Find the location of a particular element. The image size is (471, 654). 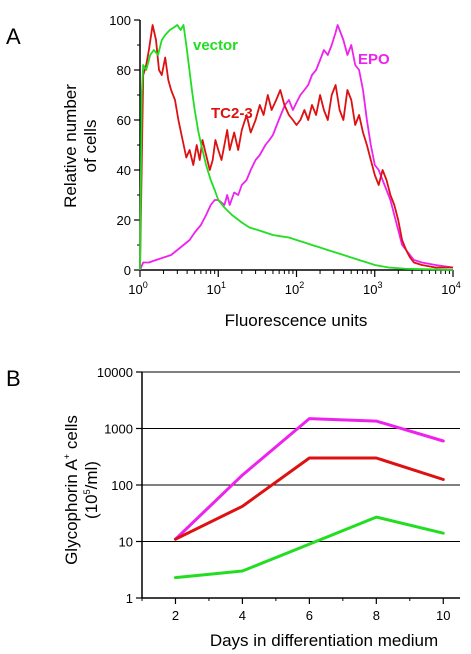

panel-a-y-tick-label: 80 is located at coordinates (124, 70).